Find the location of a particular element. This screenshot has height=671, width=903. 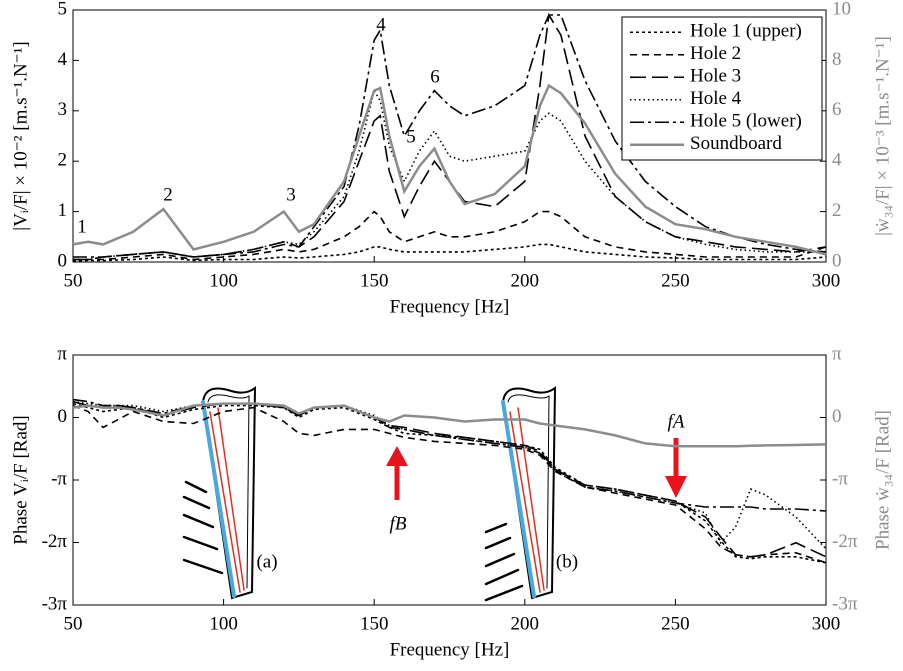

legend-label: Hole 5 (lower) is located at coordinates (746, 121).